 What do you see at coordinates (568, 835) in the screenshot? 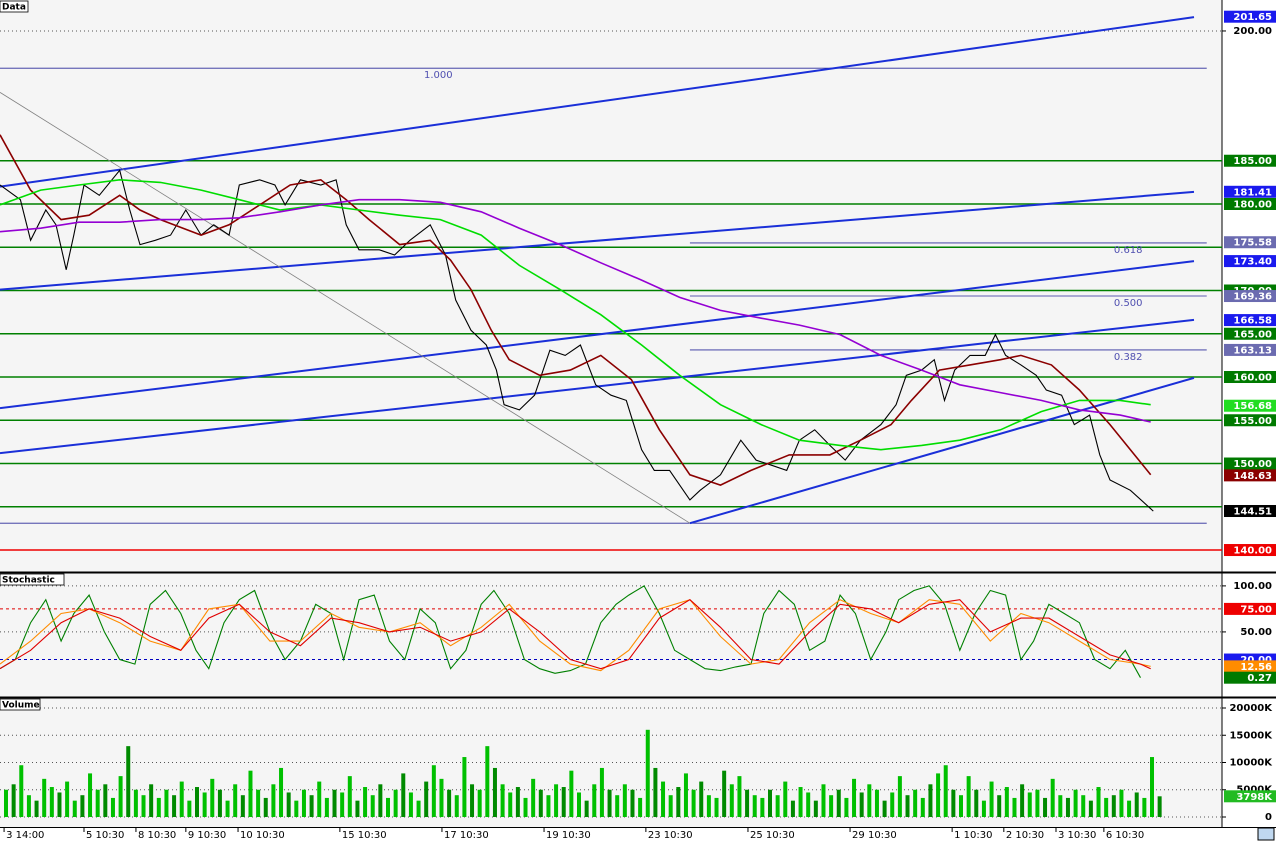
I see `x-tick-label: 19 10:30` at bounding box center [568, 835].